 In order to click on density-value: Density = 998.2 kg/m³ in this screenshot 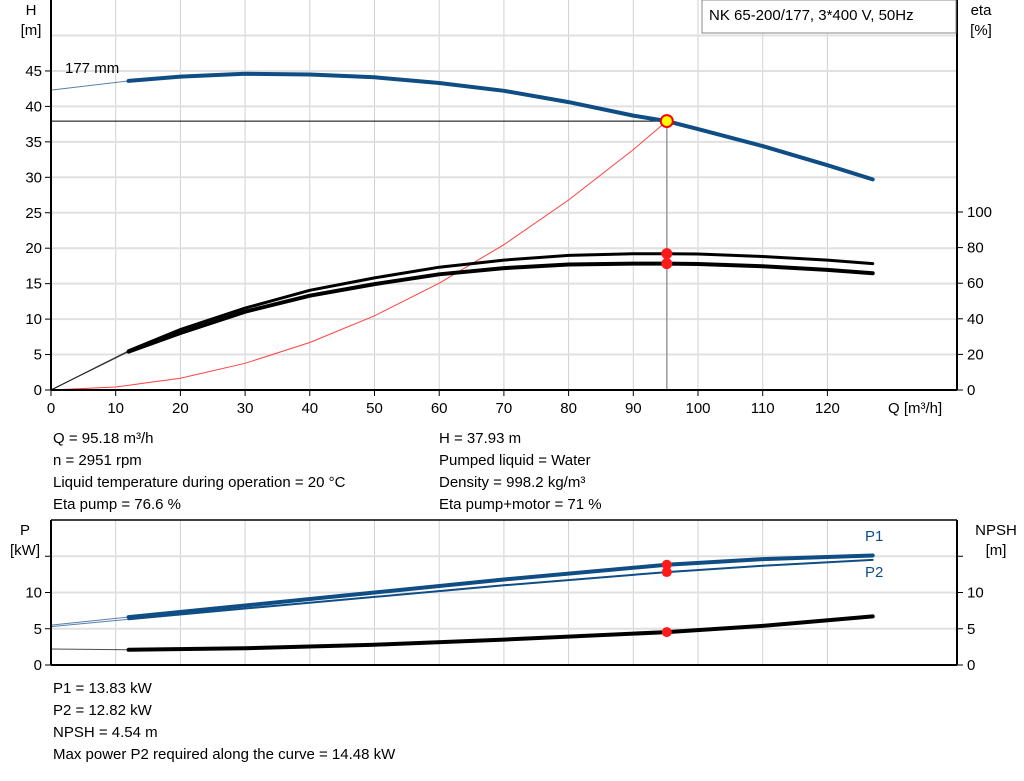, I will do `click(512, 482)`.